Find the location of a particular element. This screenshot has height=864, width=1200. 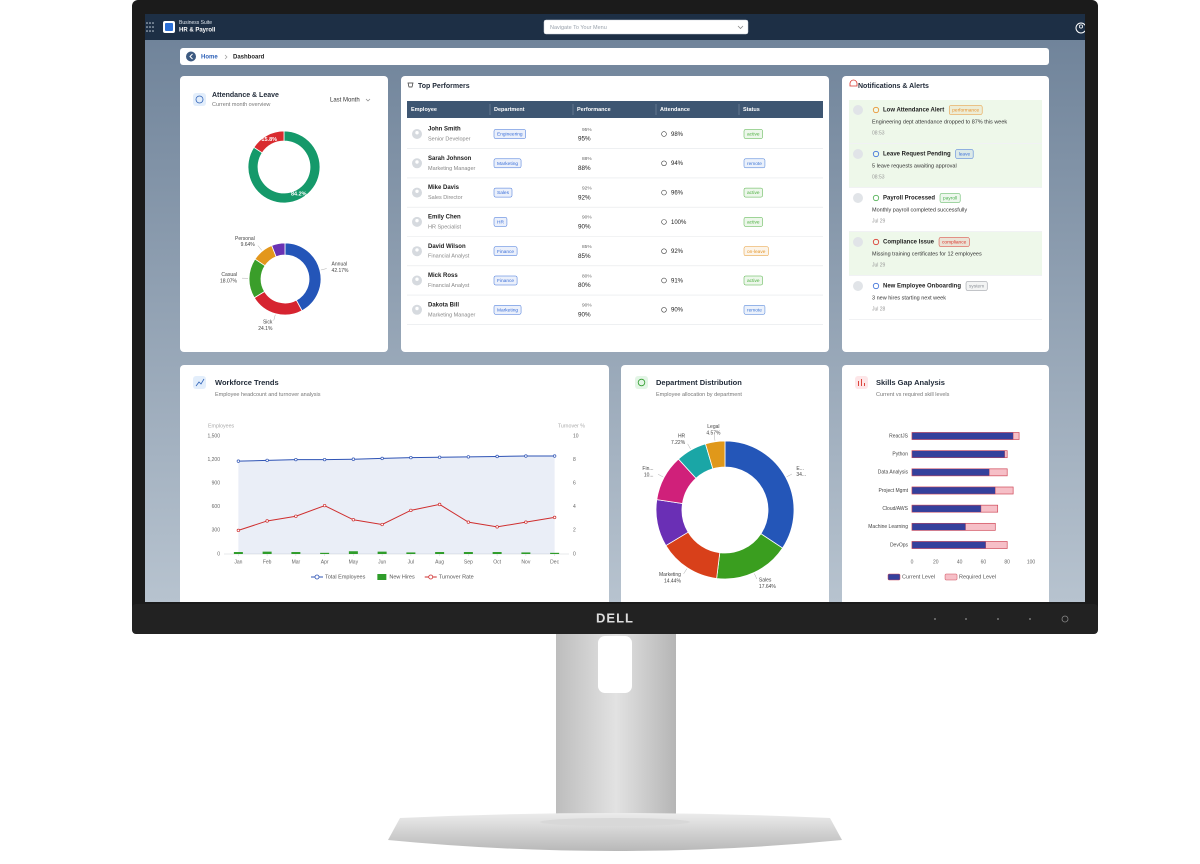

department-badge-text: Marketing is located at coordinates (507, 310).